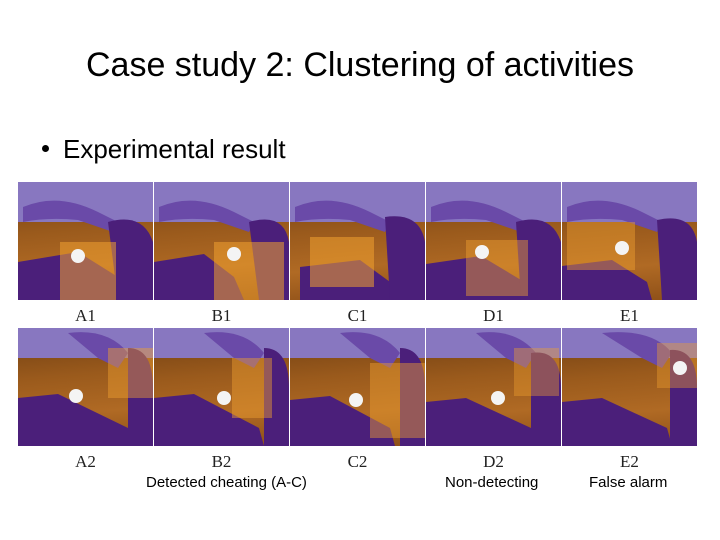 The height and width of the screenshot is (540, 720). Describe the element at coordinates (221, 387) in the screenshot. I see `video-frame-b2` at that location.